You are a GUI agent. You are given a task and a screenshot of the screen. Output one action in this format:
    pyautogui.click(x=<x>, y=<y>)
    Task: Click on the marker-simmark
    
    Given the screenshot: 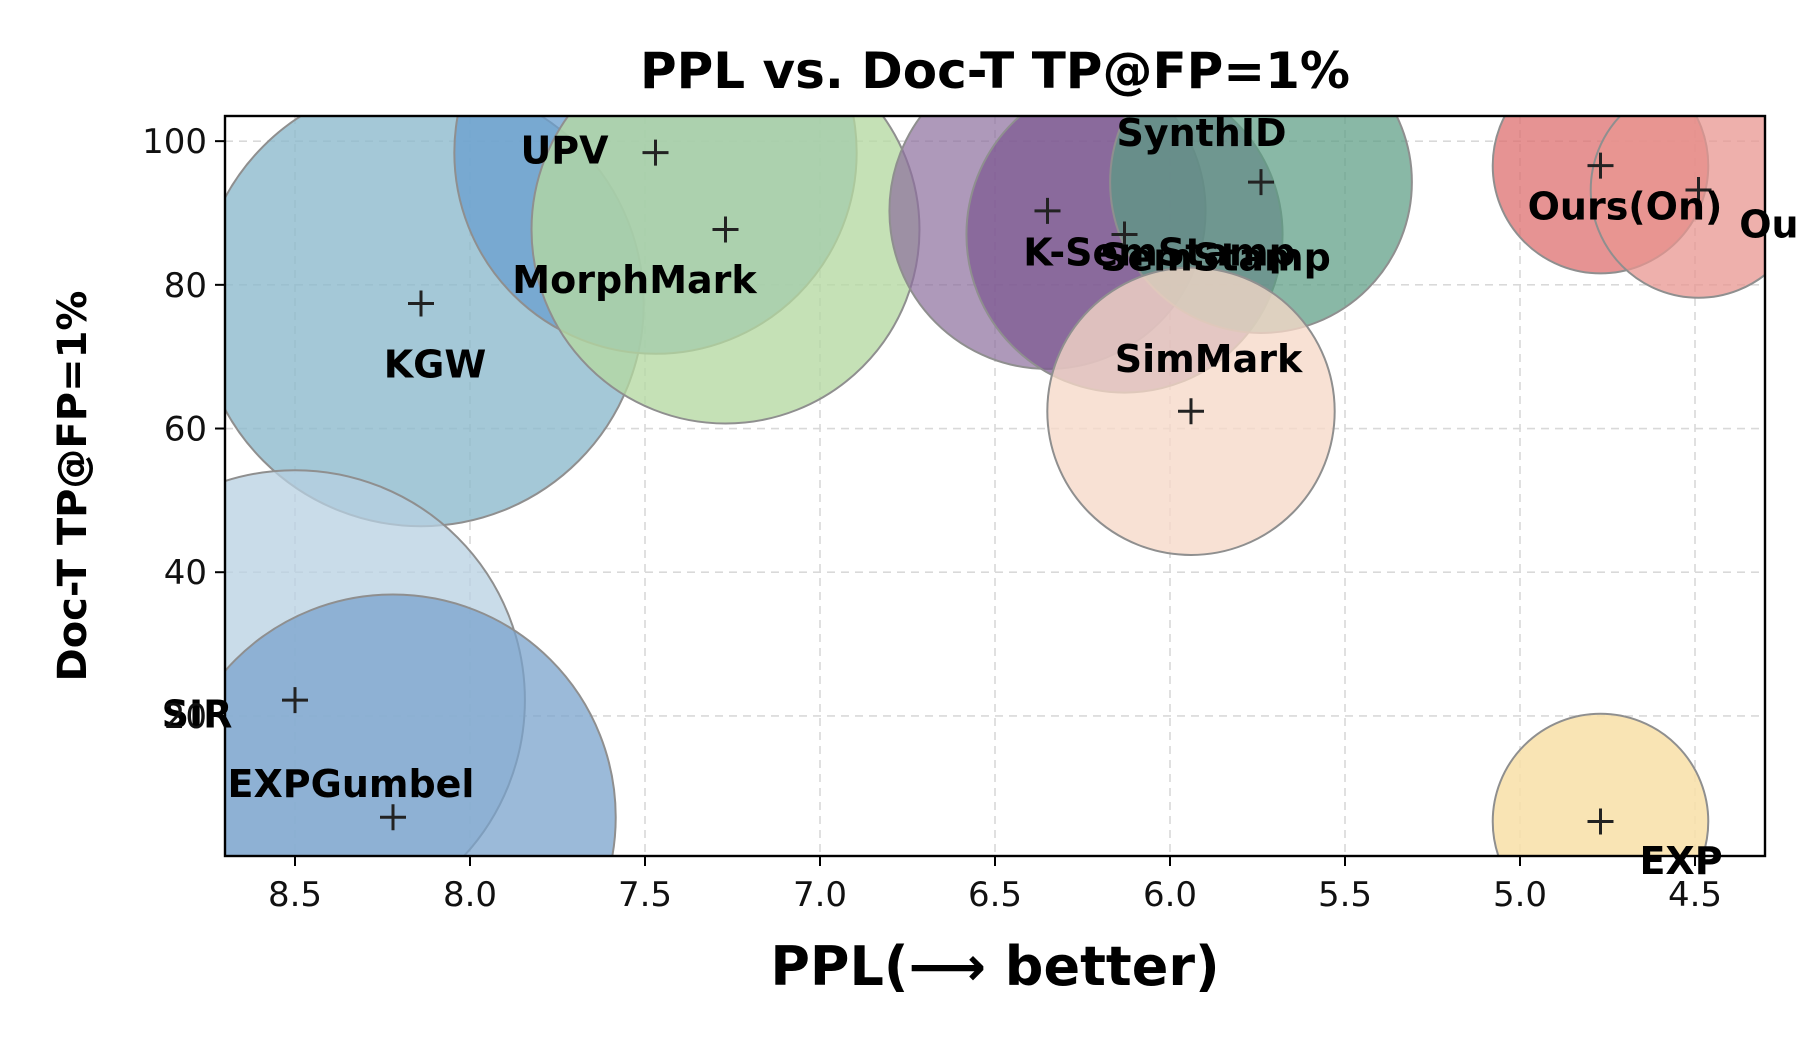 What is the action you would take?
    pyautogui.click(x=1191, y=411)
    